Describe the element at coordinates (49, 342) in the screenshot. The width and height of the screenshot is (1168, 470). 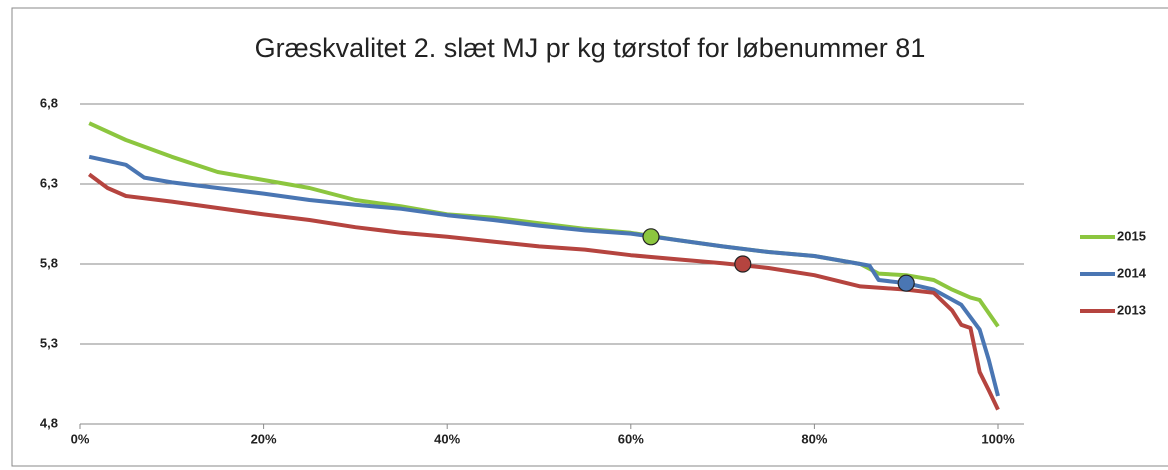
I see `y-tick-label: 5,3` at that location.